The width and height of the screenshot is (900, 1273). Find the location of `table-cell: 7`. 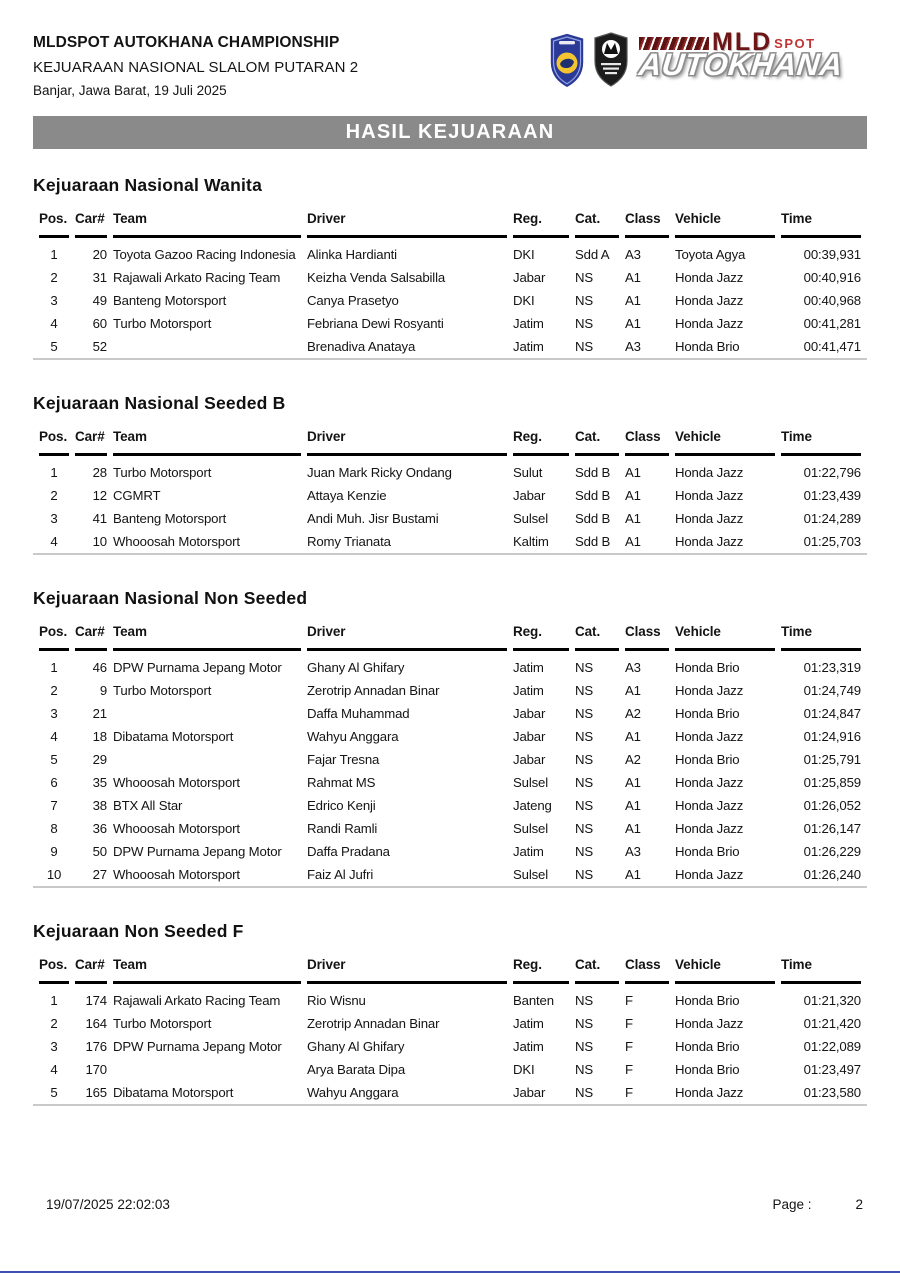

table-cell: 7 is located at coordinates (54, 805).